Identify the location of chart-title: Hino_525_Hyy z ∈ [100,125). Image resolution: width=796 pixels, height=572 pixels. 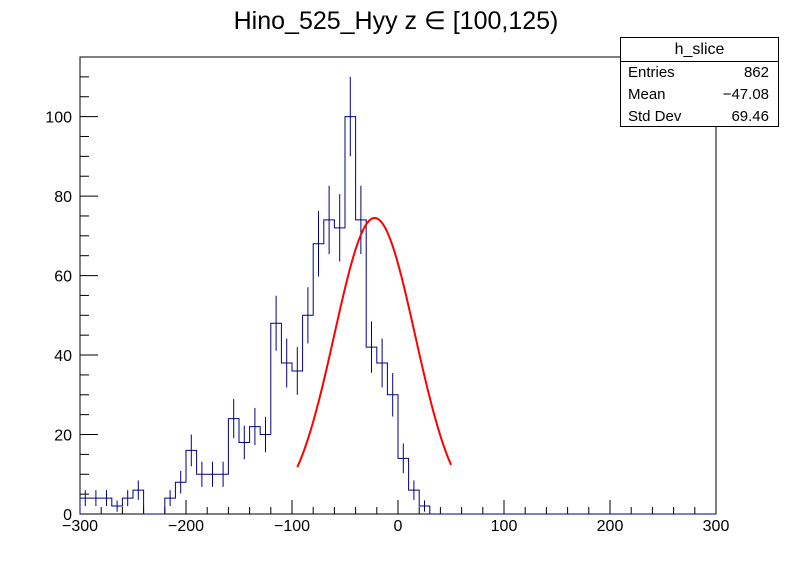
(396, 21).